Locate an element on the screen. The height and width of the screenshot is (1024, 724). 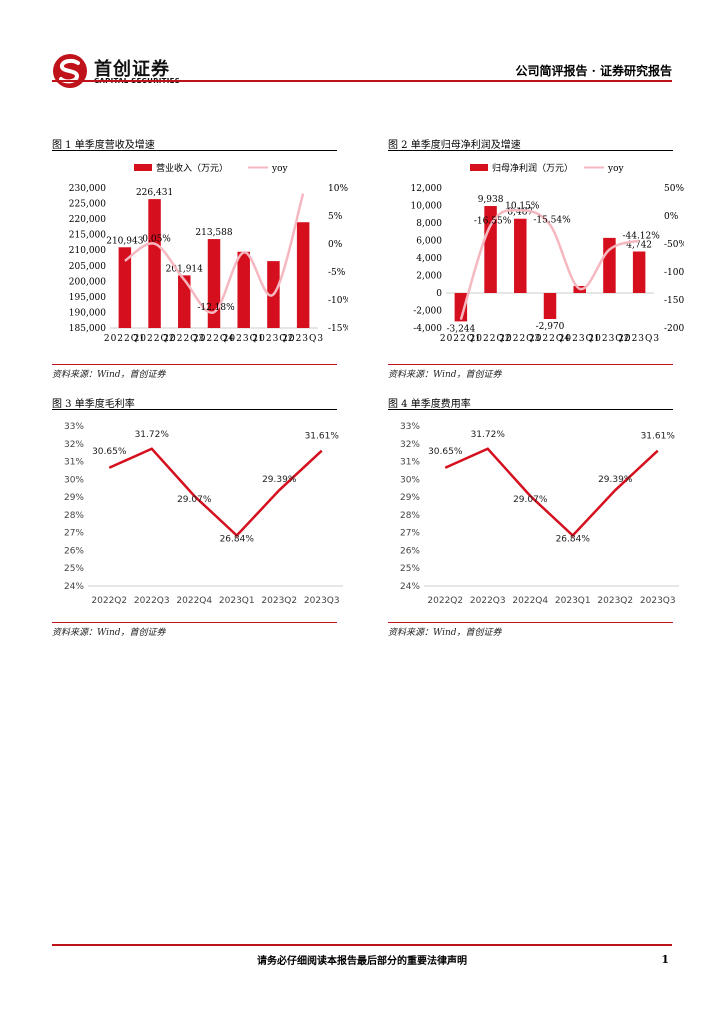
fig3-data-label: 31.61% is located at coordinates (322, 437).